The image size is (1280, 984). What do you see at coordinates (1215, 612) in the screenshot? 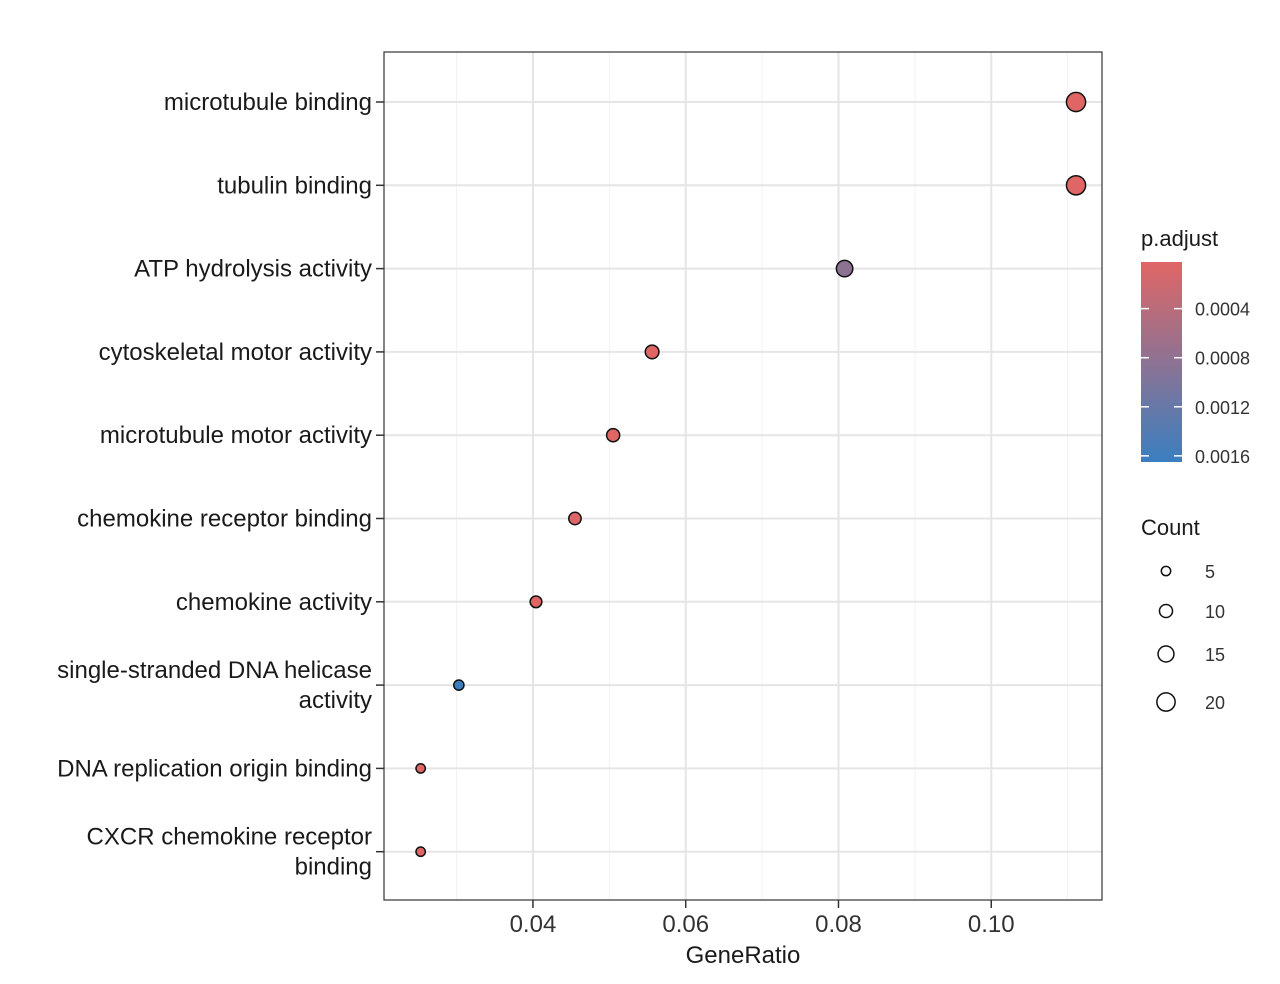
I see `size-legend-label: 10` at bounding box center [1215, 612].